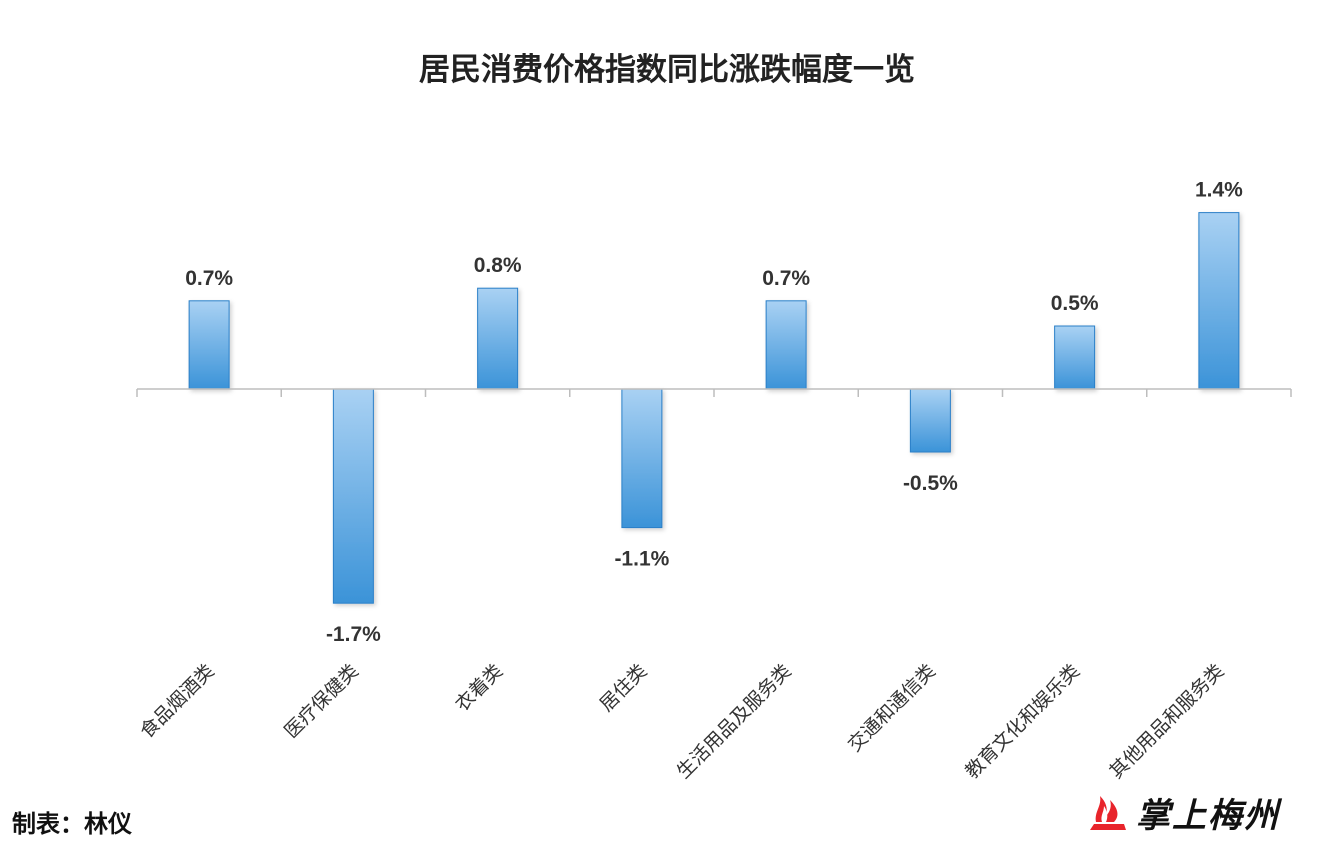 The image size is (1334, 848). What do you see at coordinates (321, 701) in the screenshot?
I see `category-label: 医疗保健类` at bounding box center [321, 701].